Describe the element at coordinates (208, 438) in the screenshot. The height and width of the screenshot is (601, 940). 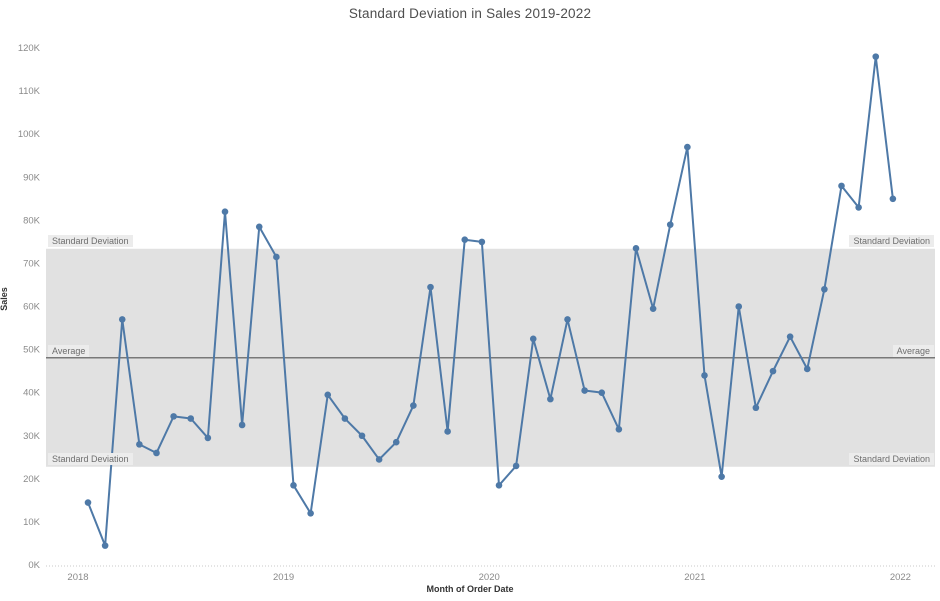
I see `data-point-aug-2018` at that location.